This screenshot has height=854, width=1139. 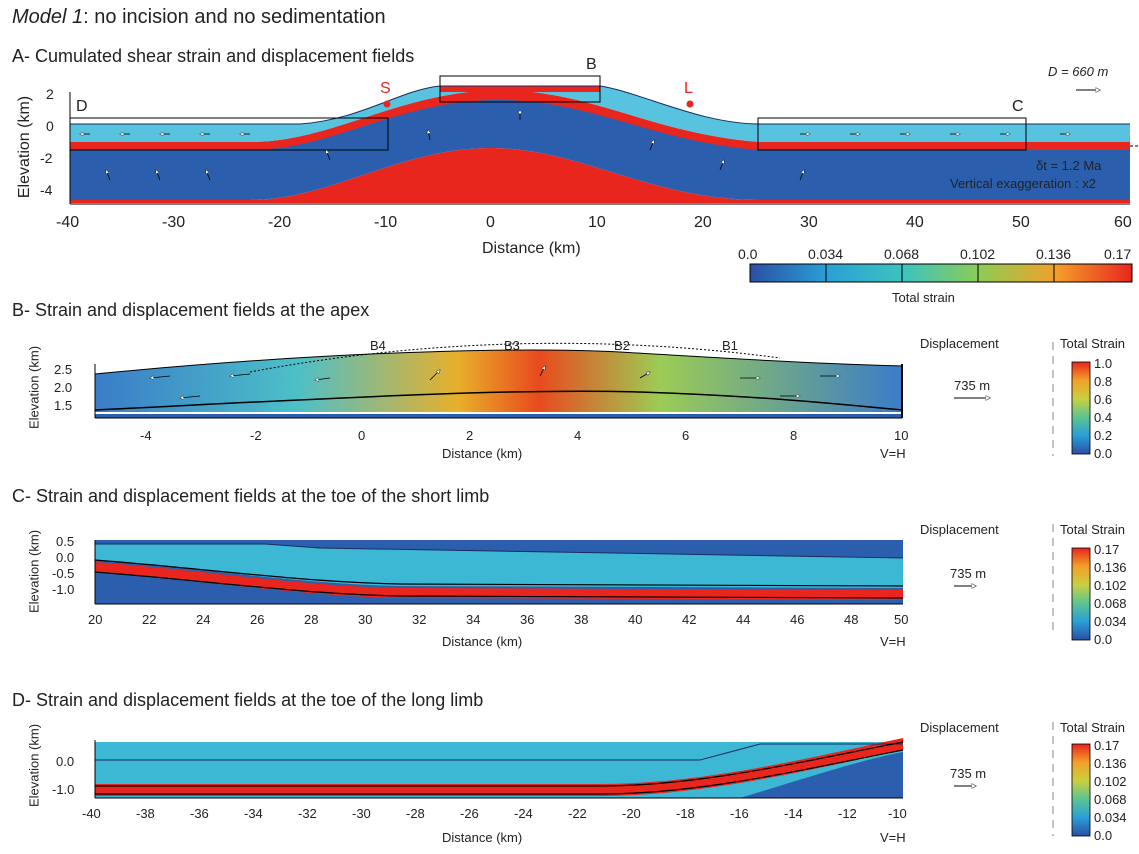 What do you see at coordinates (581, 619) in the screenshot?
I see `panel-c-xtick: 38` at bounding box center [581, 619].